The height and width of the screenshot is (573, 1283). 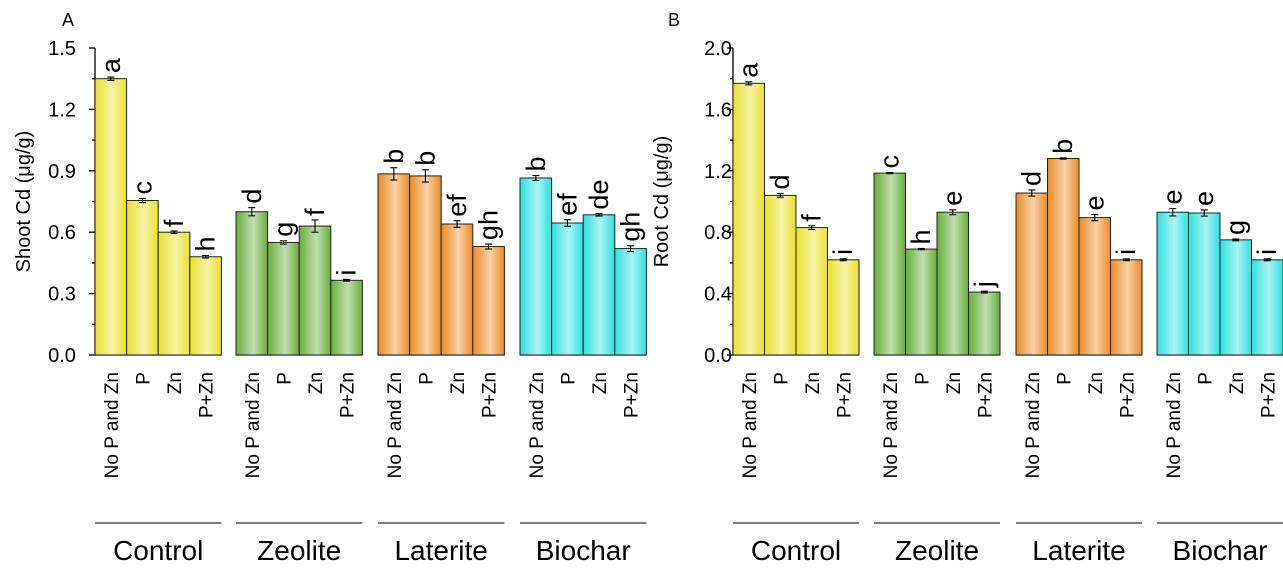 I want to click on group-label: Biochar, so click(x=1220, y=550).